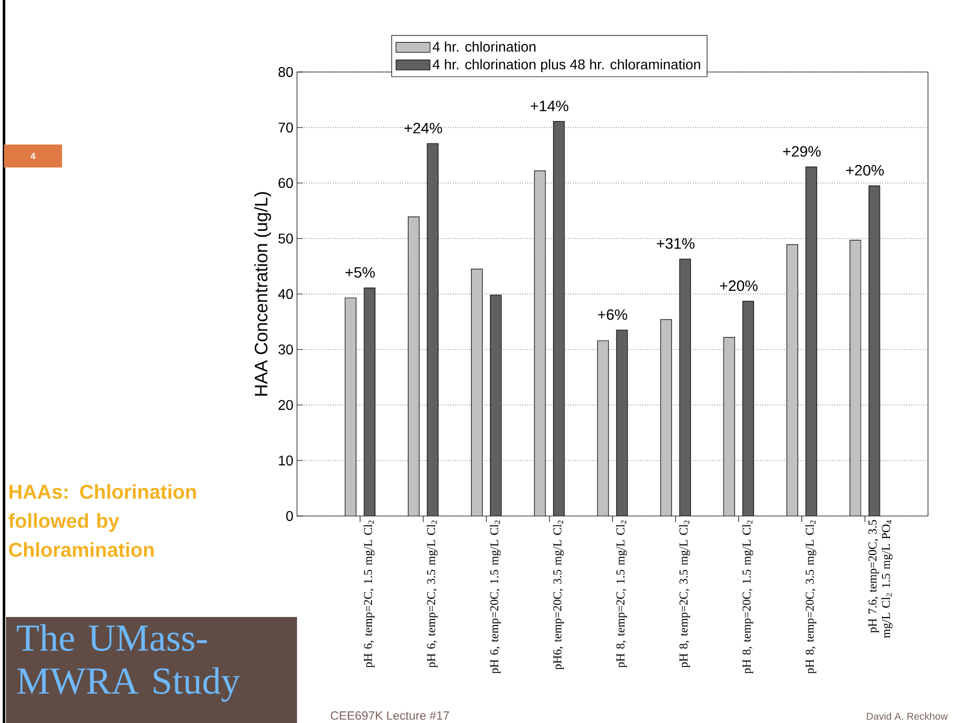 This screenshot has width=953, height=723. What do you see at coordinates (484, 46) in the screenshot?
I see `legend-label: 4 hr. chlorination` at bounding box center [484, 46].